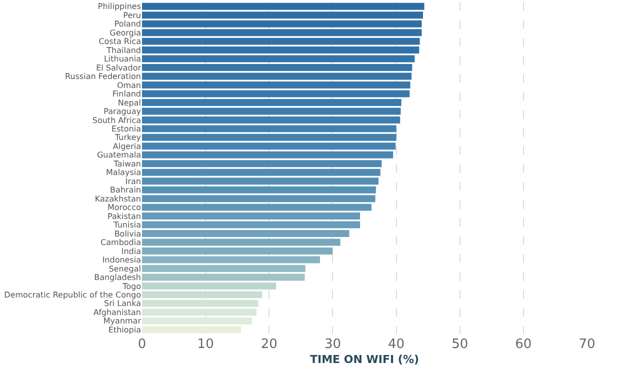  Describe the element at coordinates (122, 321) in the screenshot. I see `y-tick-label: Myanmar` at that location.